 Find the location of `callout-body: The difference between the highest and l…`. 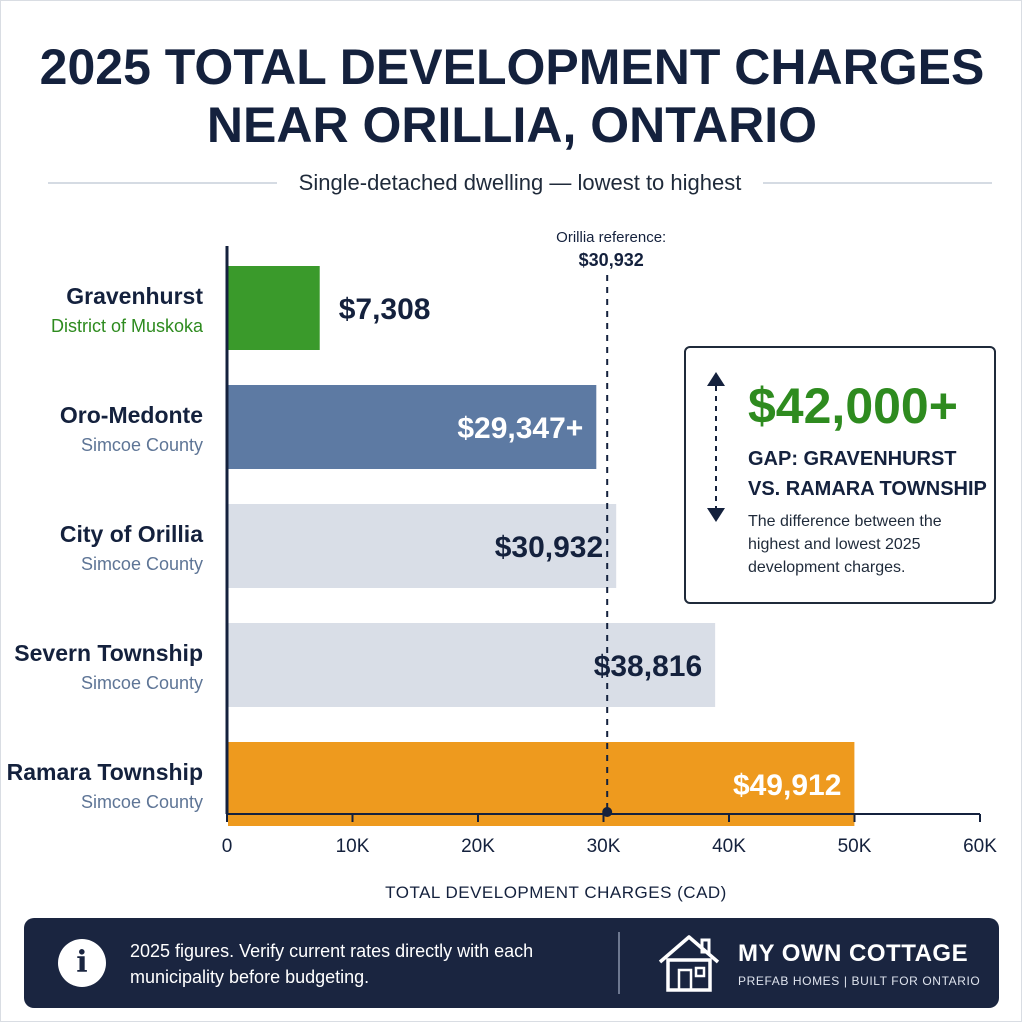

callout-body: The difference between the highest and l… is located at coordinates (845, 544).